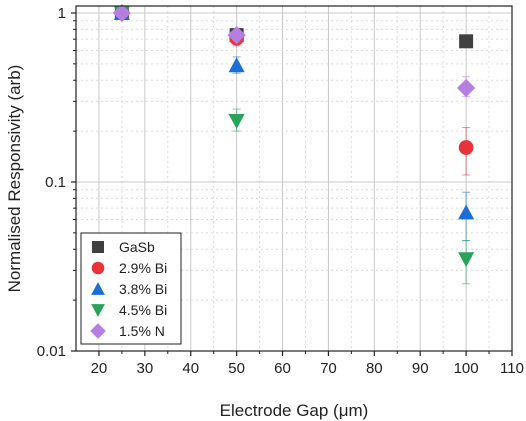  I want to click on legend-label: 3.8% Bi, so click(143, 289).